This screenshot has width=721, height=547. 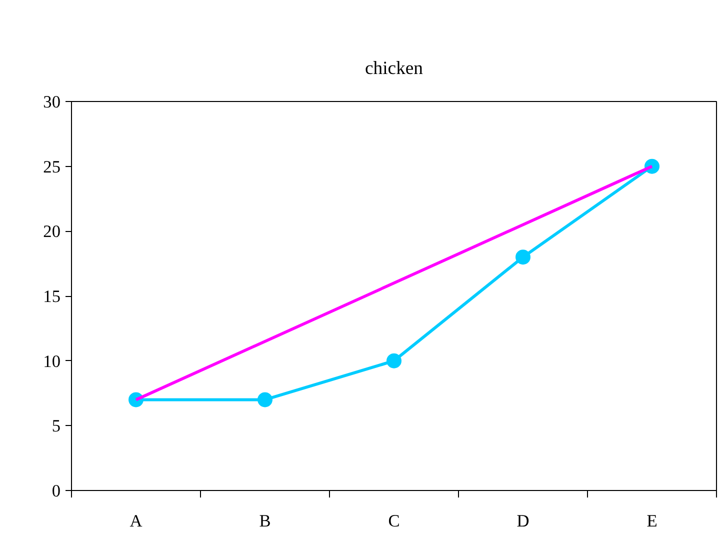 What do you see at coordinates (56, 491) in the screenshot?
I see `y-tick-label: 0` at bounding box center [56, 491].